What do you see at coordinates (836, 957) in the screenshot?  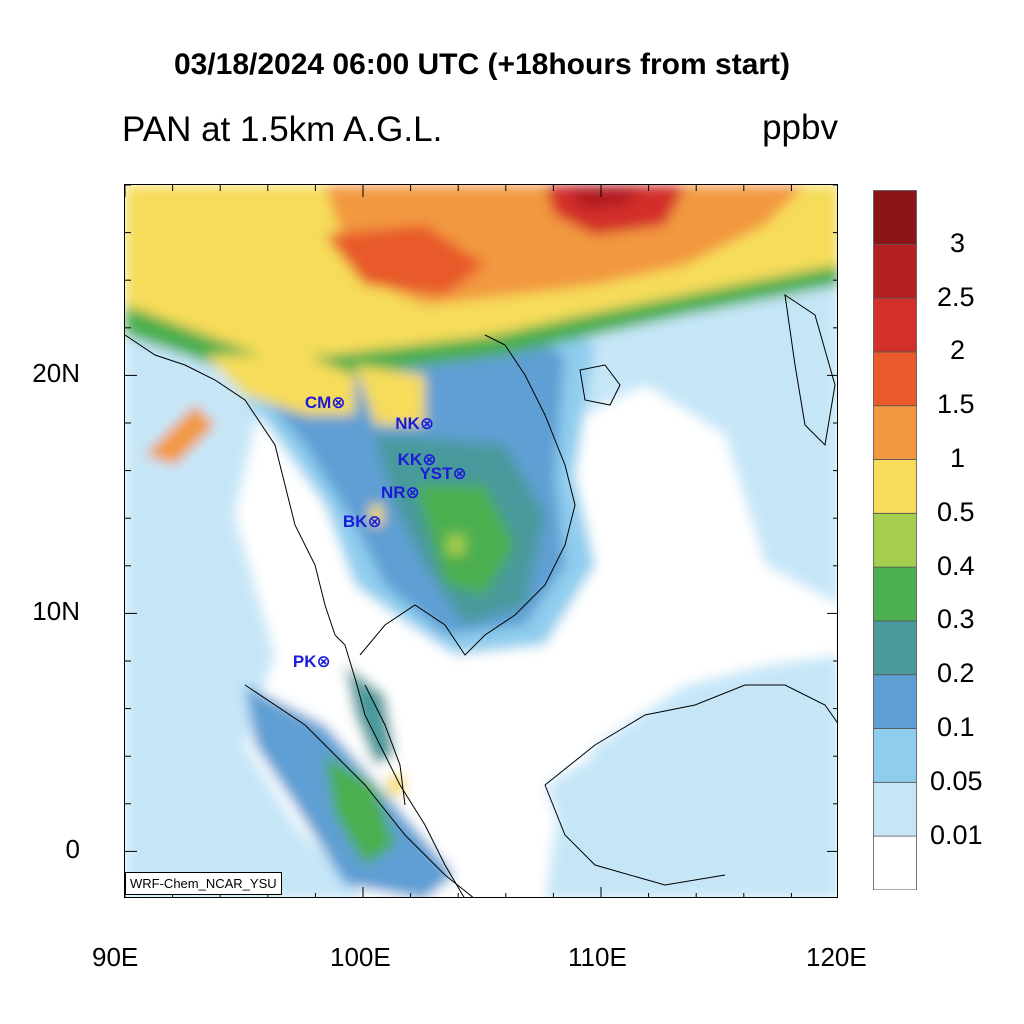 I see `x-tick-label: 120E` at bounding box center [836, 957].